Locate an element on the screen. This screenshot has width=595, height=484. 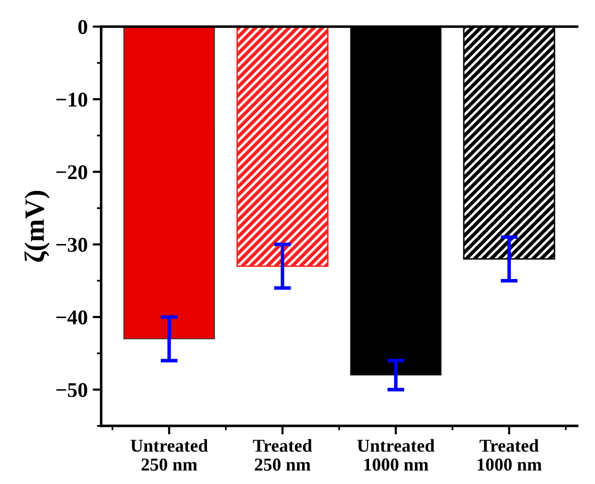
x-tick-label: Treated 1000 nm is located at coordinates (510, 455).